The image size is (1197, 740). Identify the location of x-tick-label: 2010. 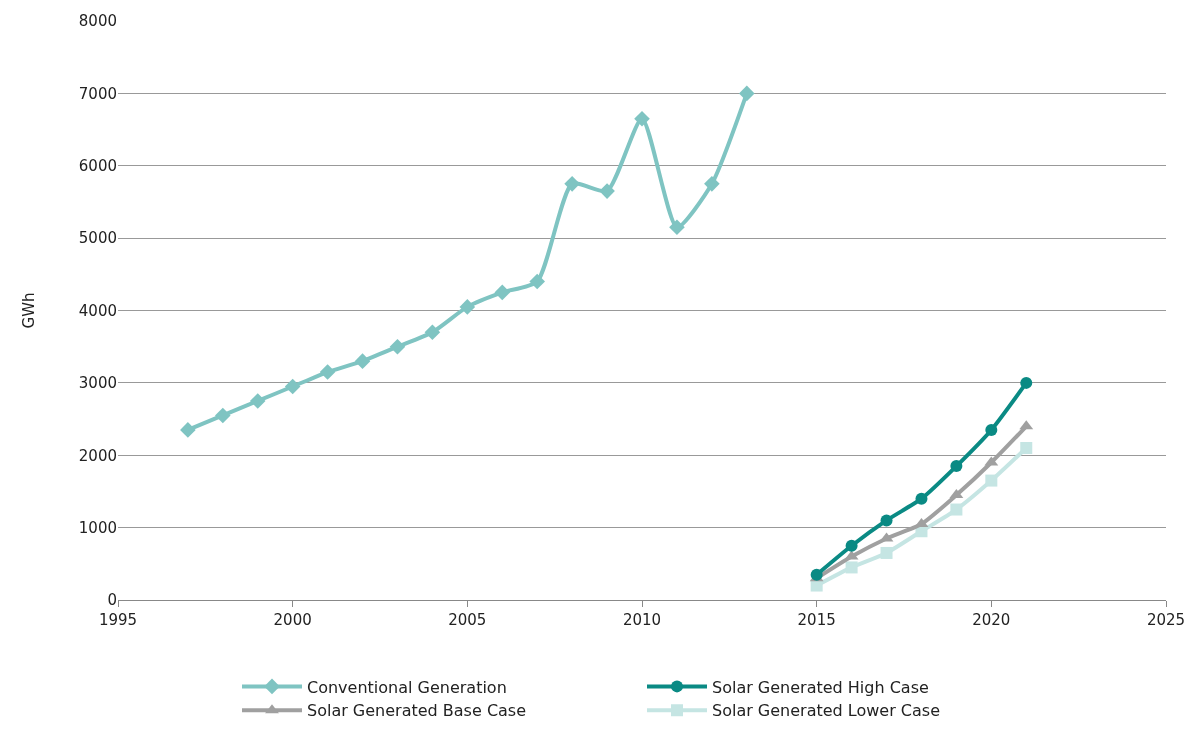
(642, 620).